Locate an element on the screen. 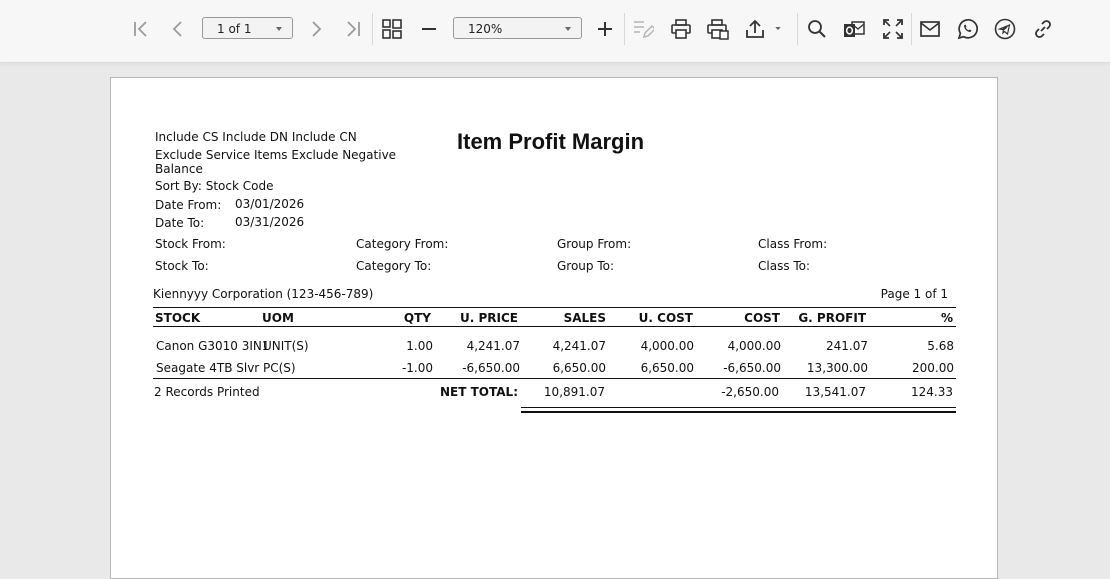  column-header-qty: QTY is located at coordinates (417, 318).